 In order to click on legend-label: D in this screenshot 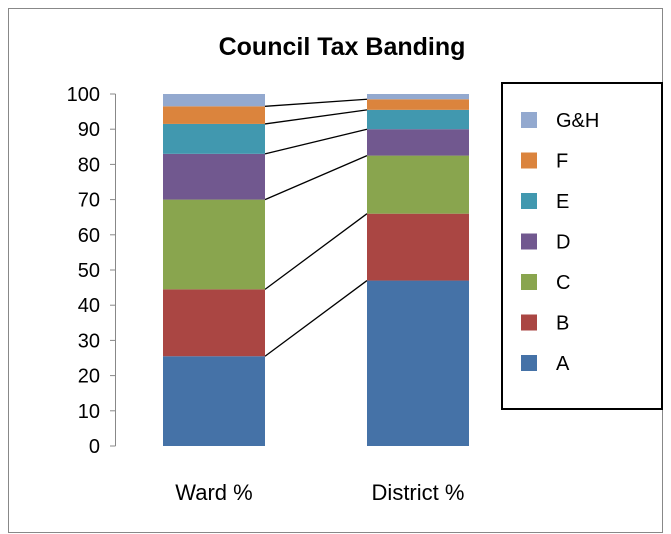, I will do `click(563, 243)`.